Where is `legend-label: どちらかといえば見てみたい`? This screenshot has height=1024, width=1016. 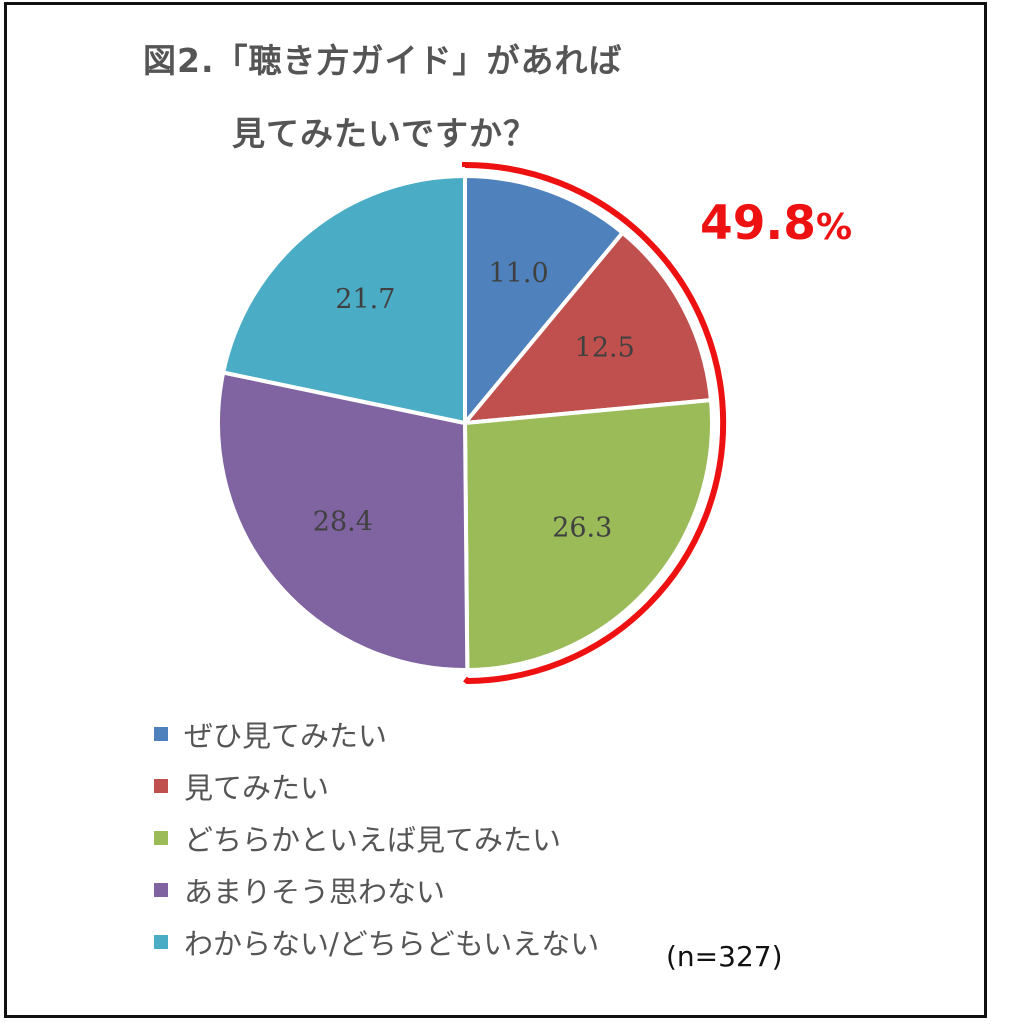 legend-label: どちらかといえば見てみたい is located at coordinates (373, 840).